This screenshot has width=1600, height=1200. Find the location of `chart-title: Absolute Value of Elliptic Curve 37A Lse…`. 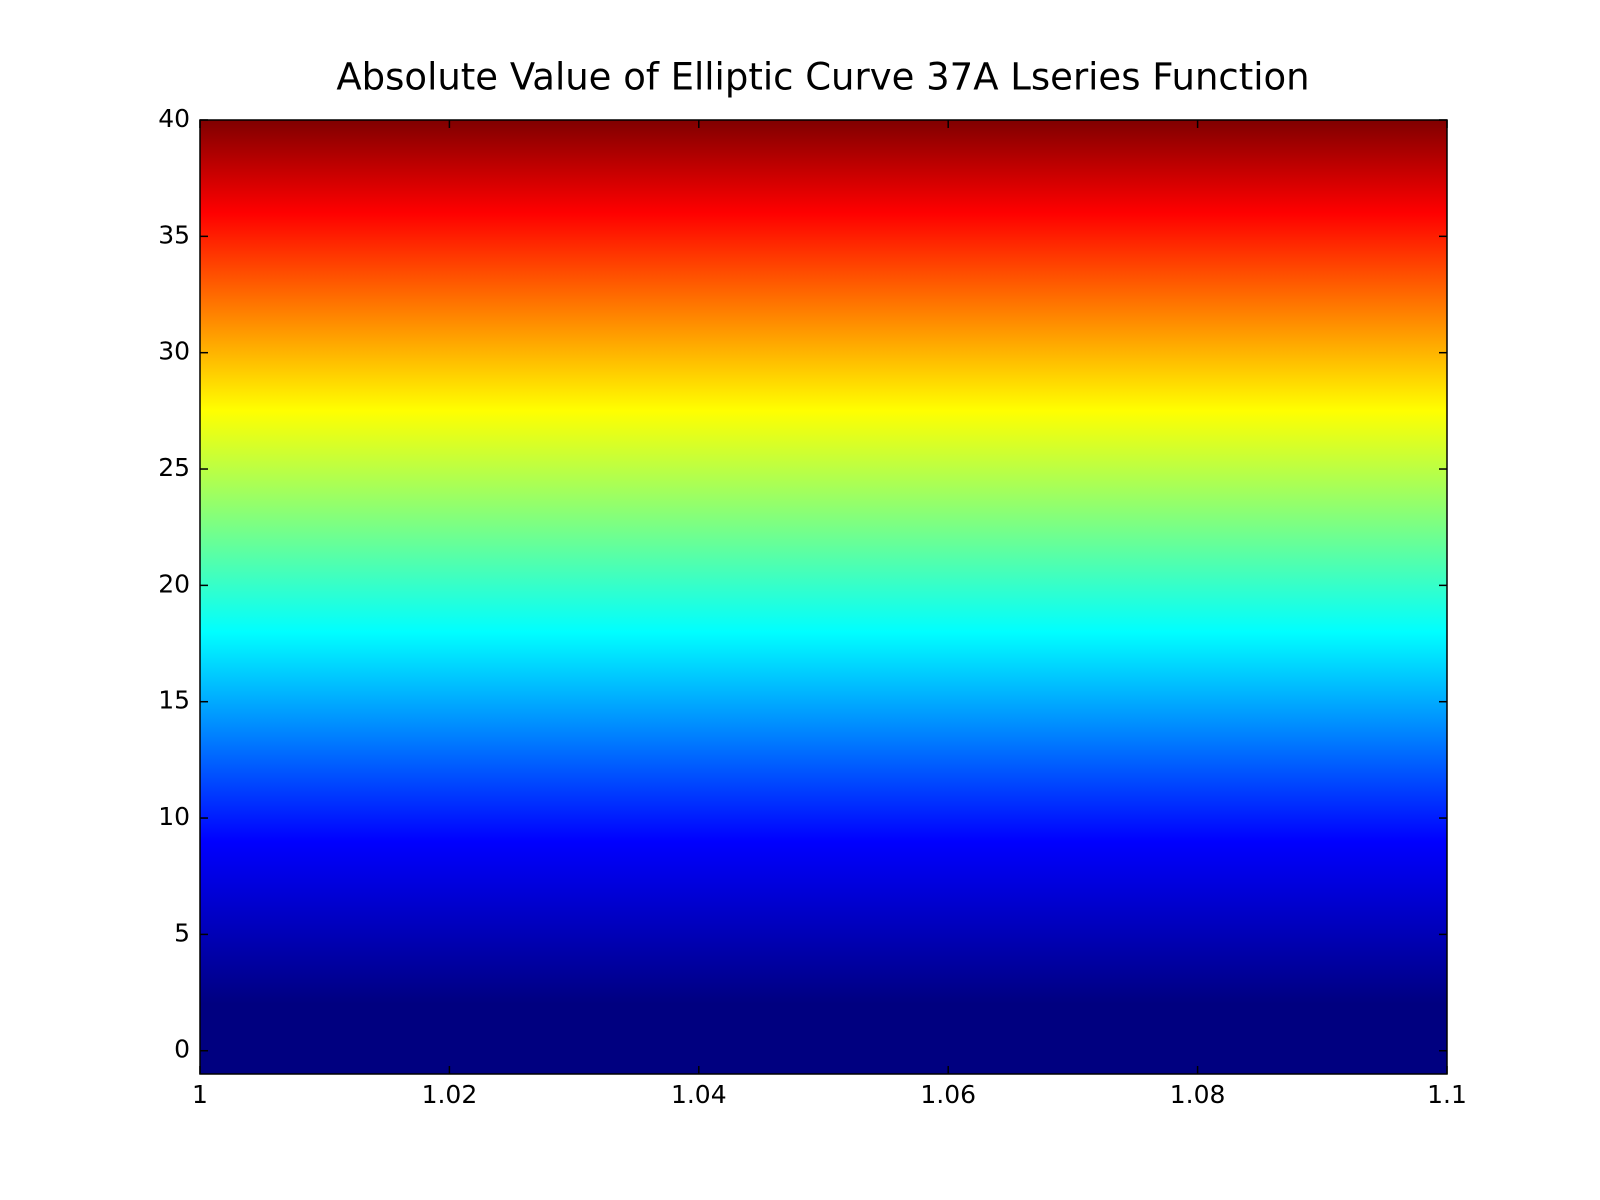

chart-title: Absolute Value of Elliptic Curve 37A Lse… is located at coordinates (822, 77).